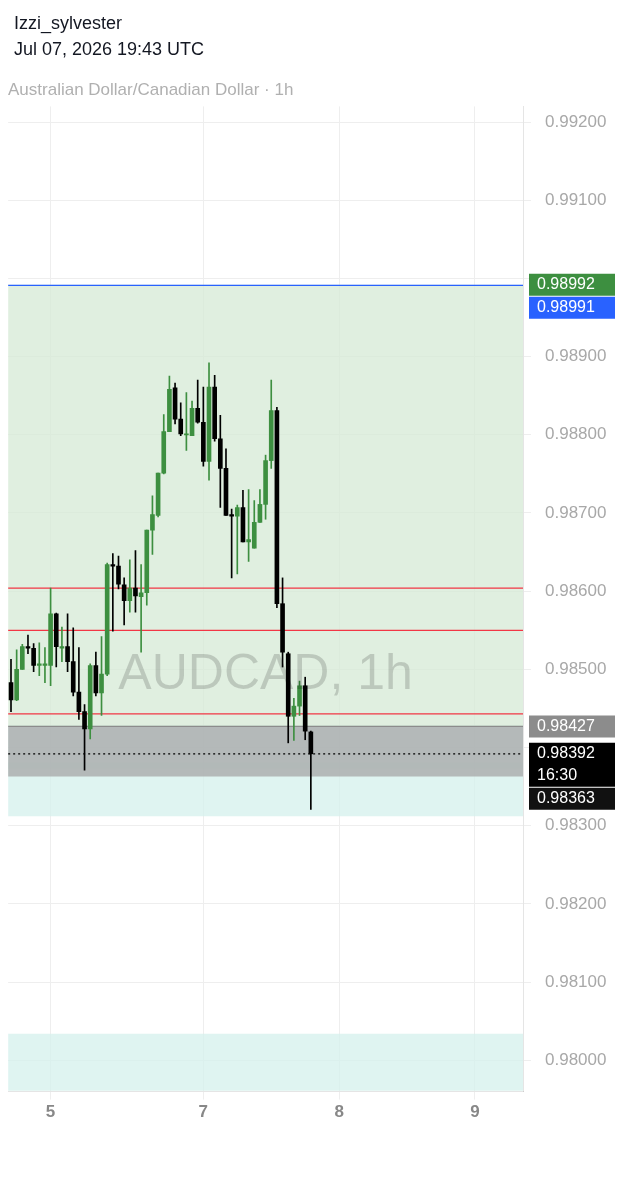 Image resolution: width=635 pixels, height=1200 pixels. What do you see at coordinates (576, 669) in the screenshot?
I see `y-tick-label: 0.98500` at bounding box center [576, 669].